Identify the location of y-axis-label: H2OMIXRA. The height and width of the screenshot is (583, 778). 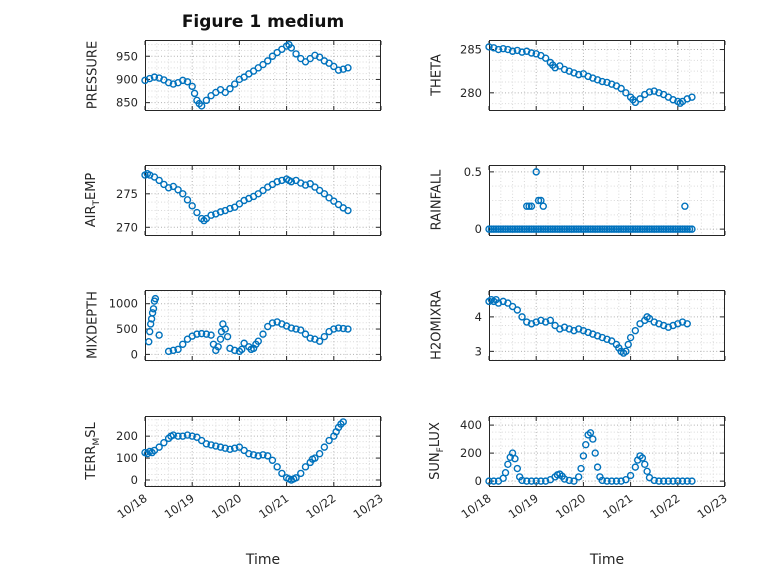
(437, 325).